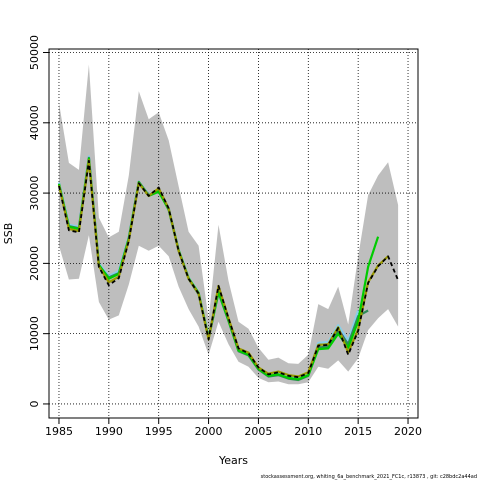  Describe the element at coordinates (233, 460) in the screenshot. I see `x-axis-title: Years` at that location.